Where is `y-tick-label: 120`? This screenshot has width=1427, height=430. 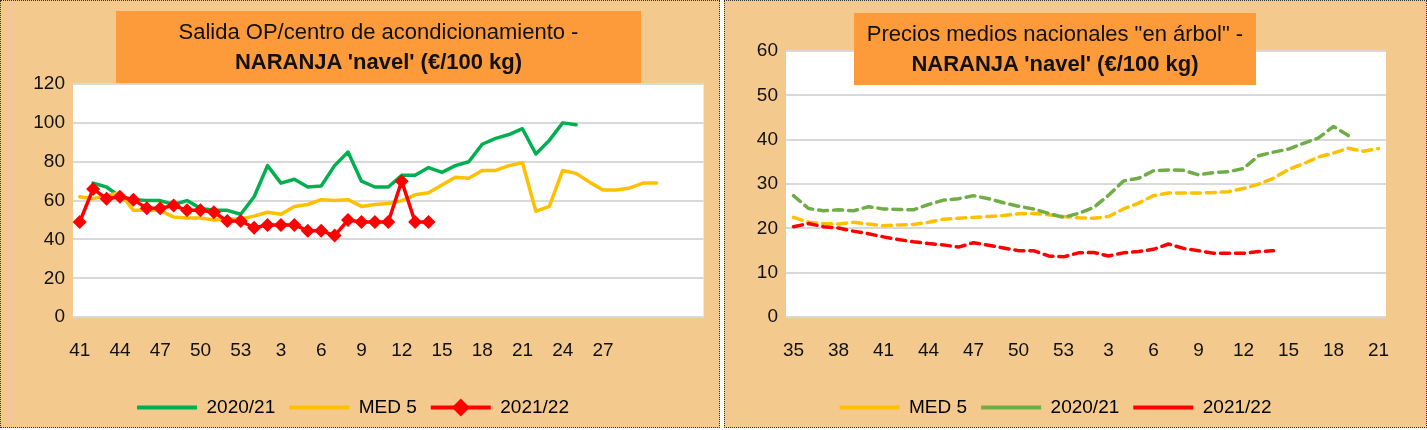 y-tick-label: 120 is located at coordinates (49, 83).